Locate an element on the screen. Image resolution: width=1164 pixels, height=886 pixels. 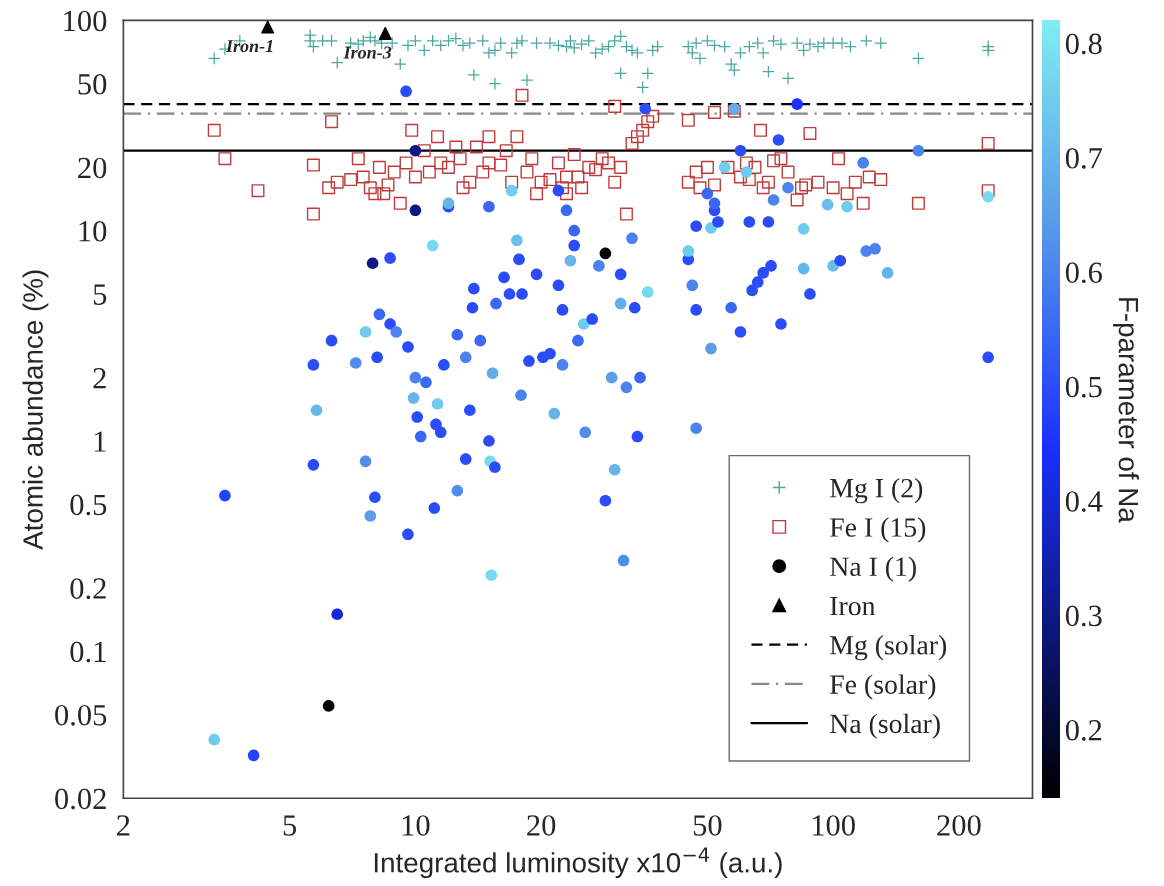
legend-label: Mg I (2) is located at coordinates (876, 491).